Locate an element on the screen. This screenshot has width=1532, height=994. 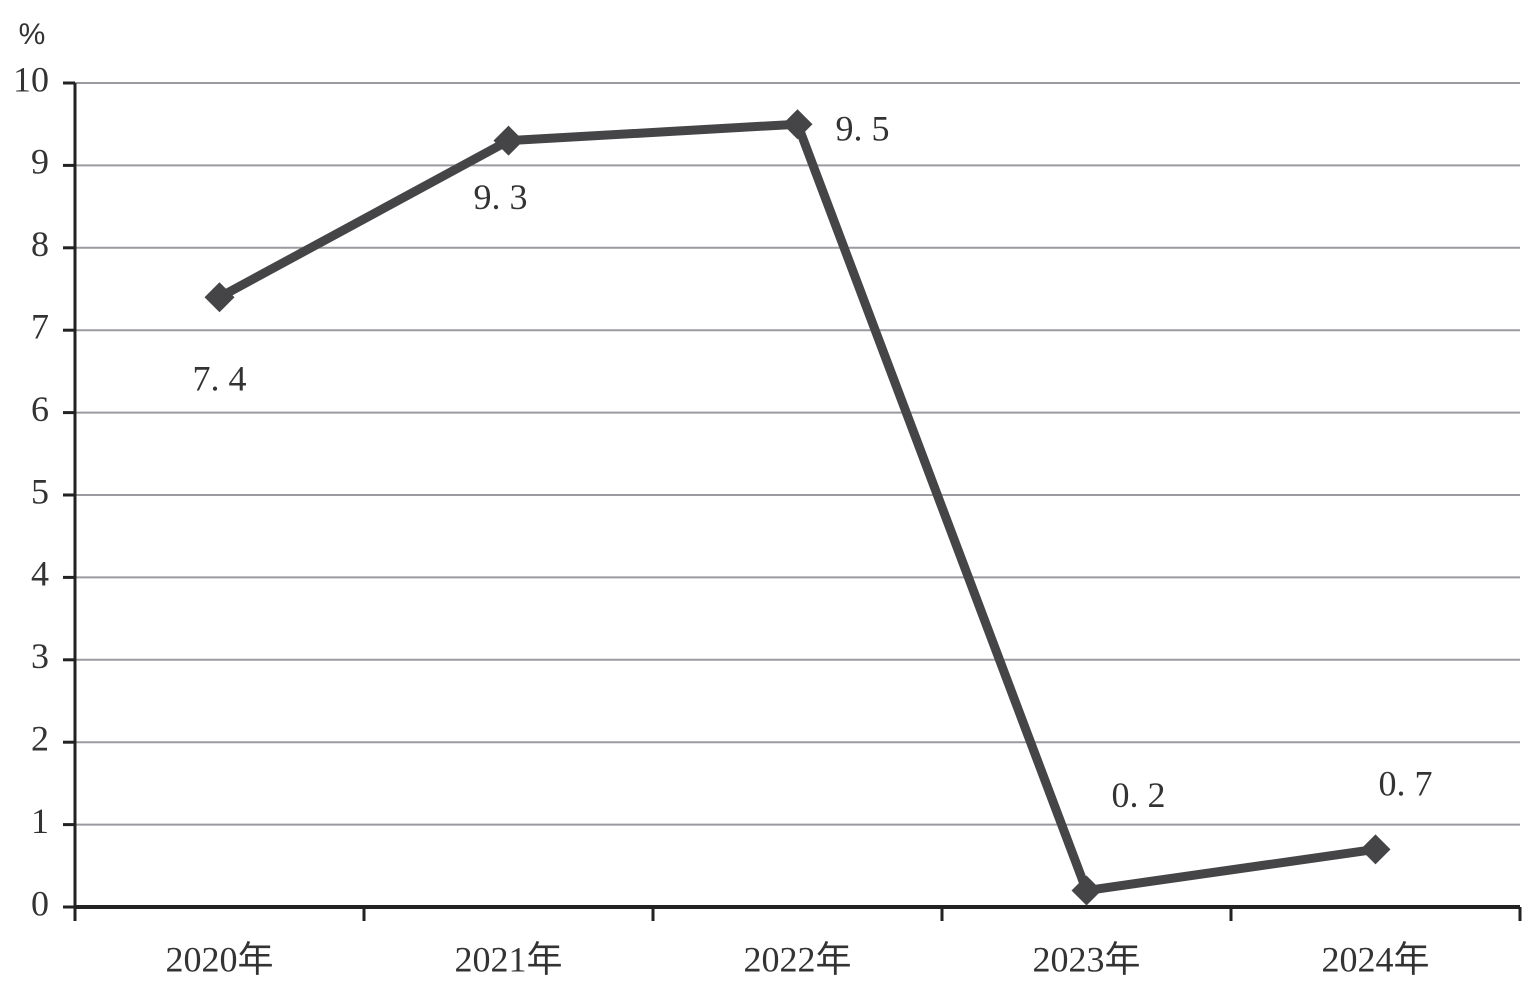
x-tick-label: 2020年 is located at coordinates (219, 959).